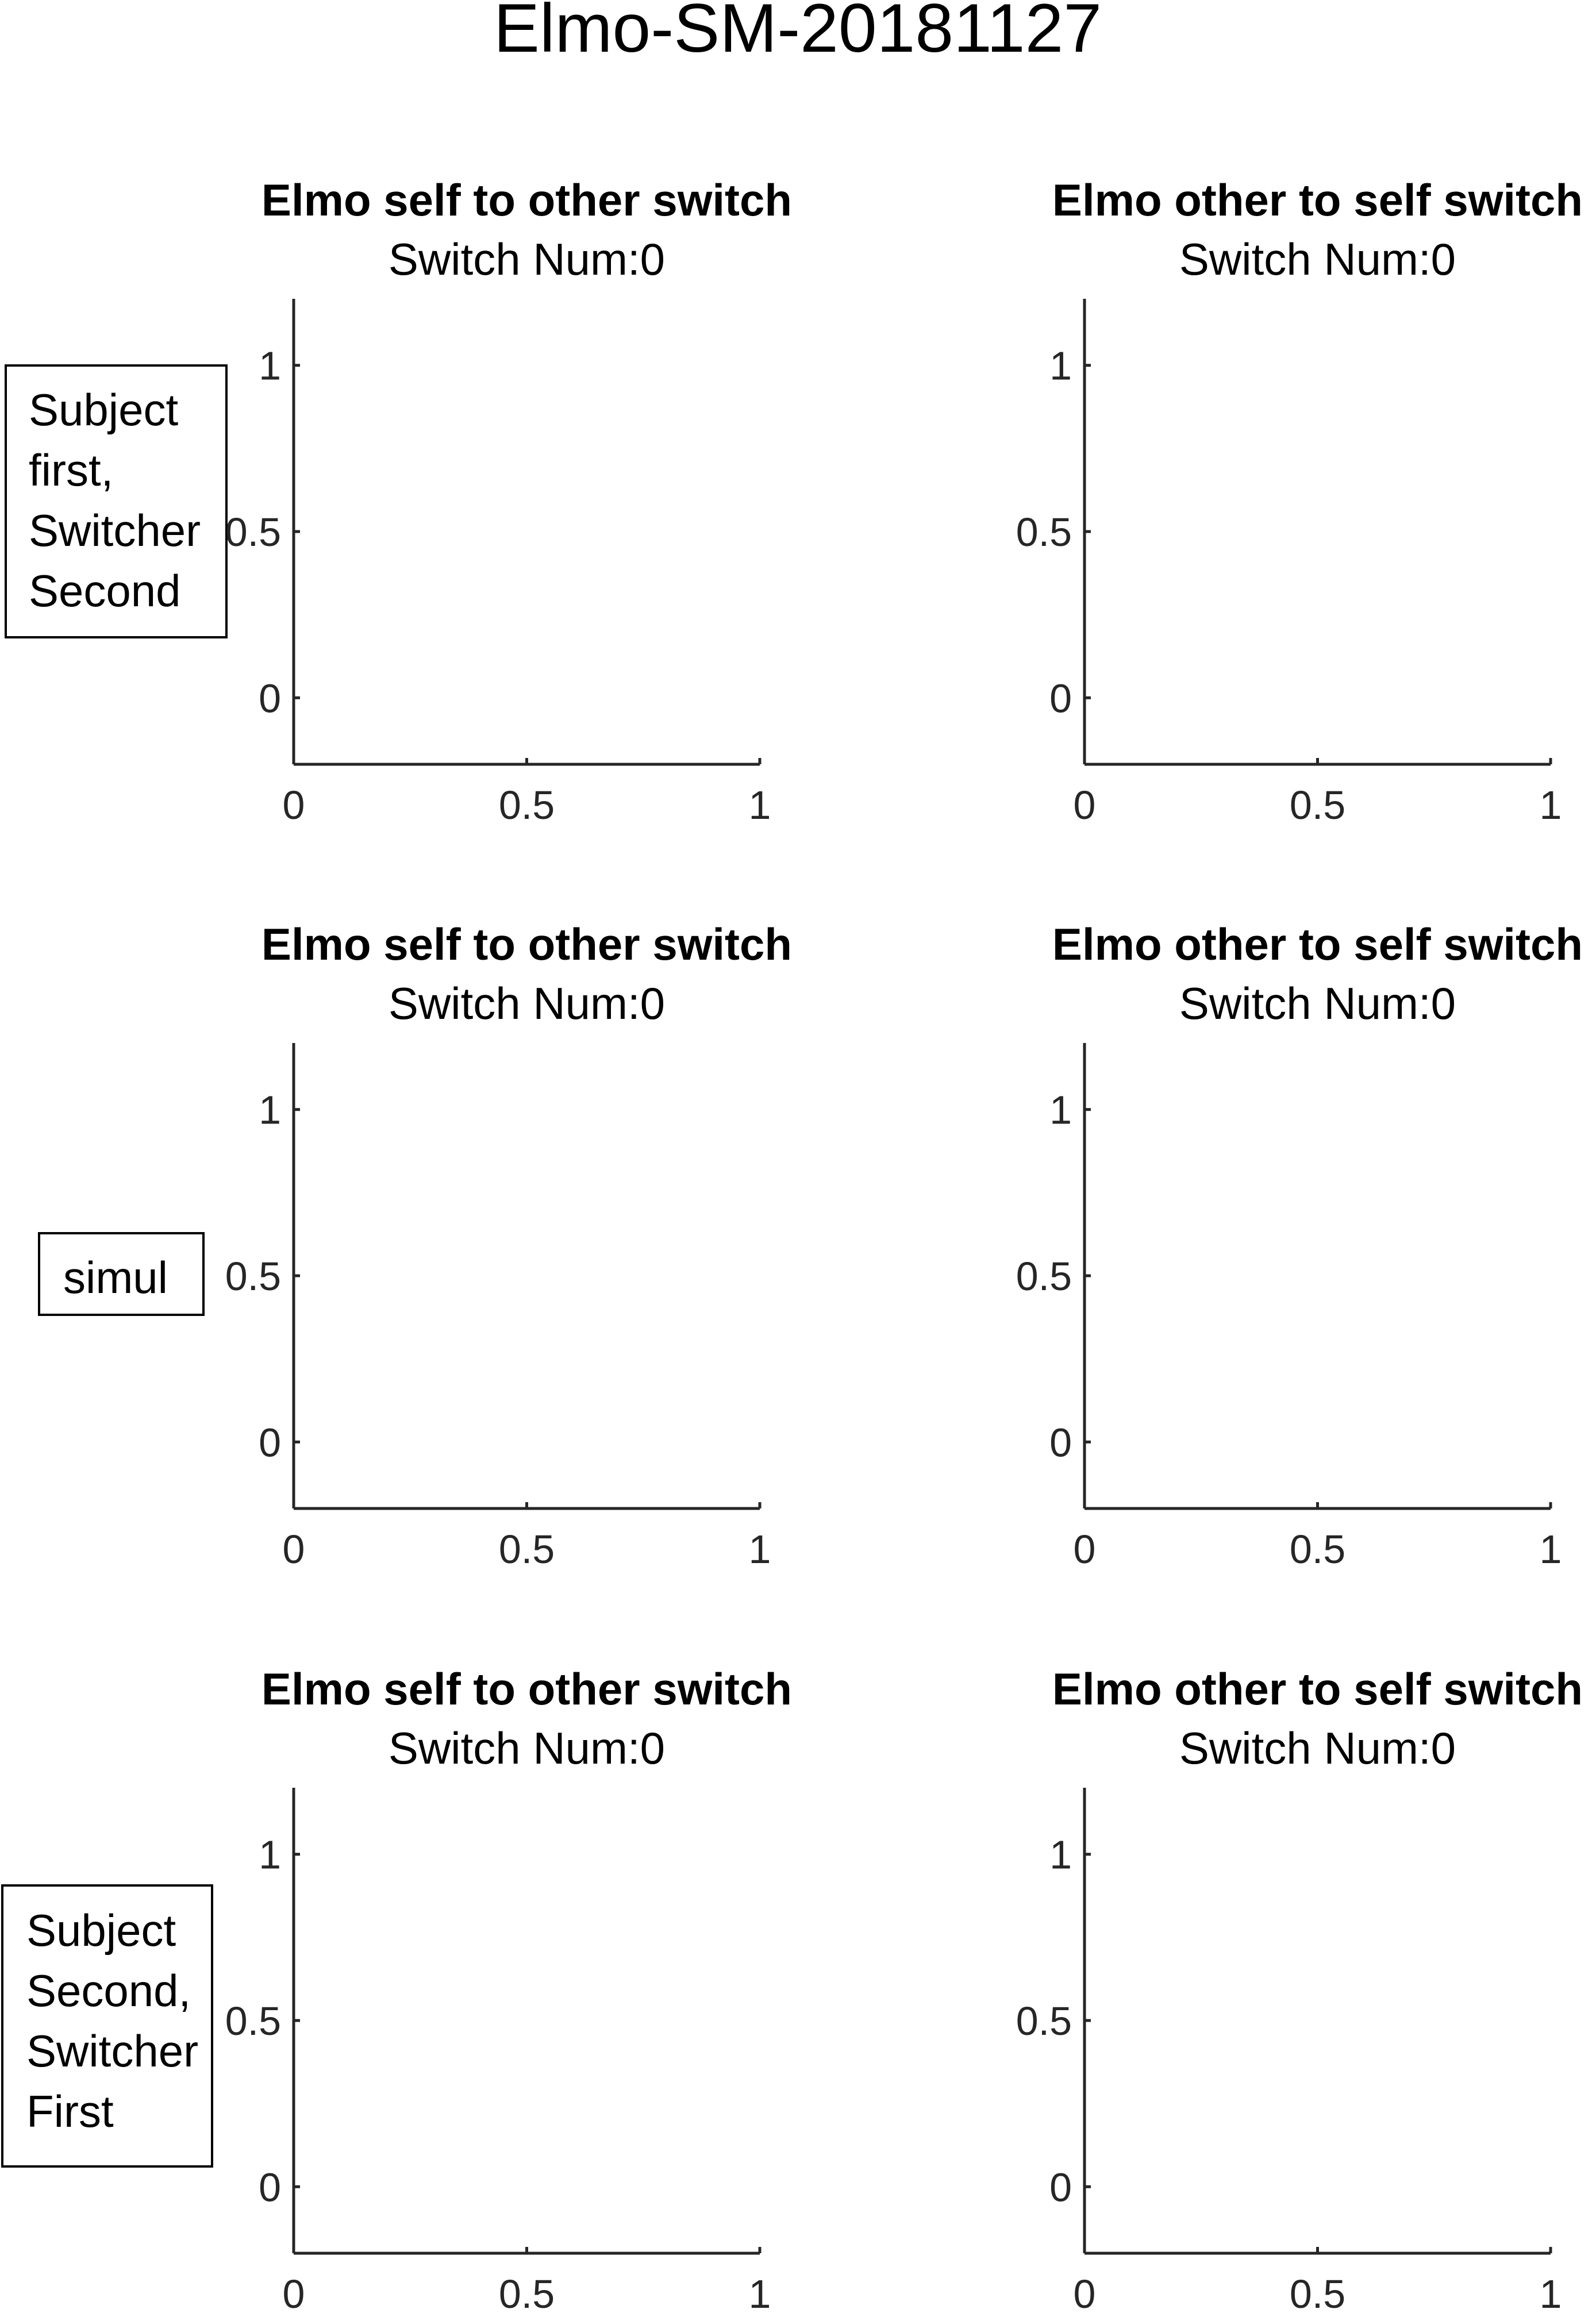  I want to click on row-label-text: Second, so click(105, 590).